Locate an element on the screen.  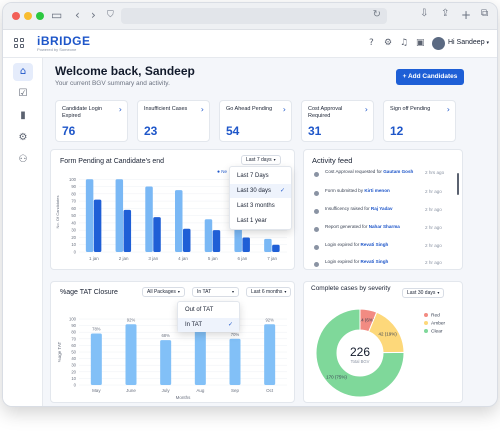
activity-item: Form submitted by Kirti menon 2 hr ago is located at coordinates (383, 194).